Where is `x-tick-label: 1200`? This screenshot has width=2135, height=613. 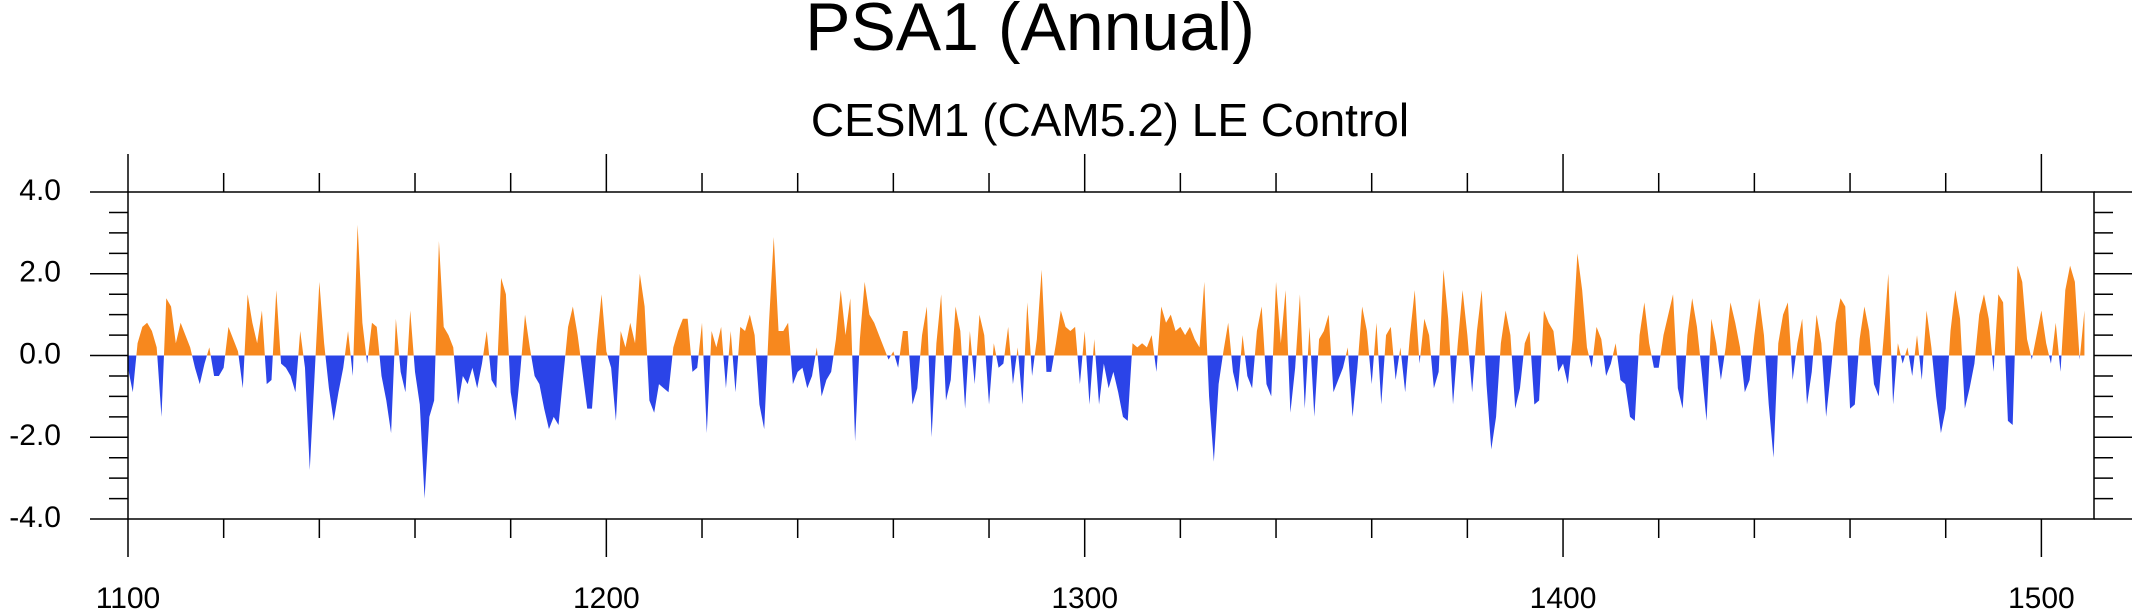
x-tick-label: 1200 is located at coordinates (606, 597).